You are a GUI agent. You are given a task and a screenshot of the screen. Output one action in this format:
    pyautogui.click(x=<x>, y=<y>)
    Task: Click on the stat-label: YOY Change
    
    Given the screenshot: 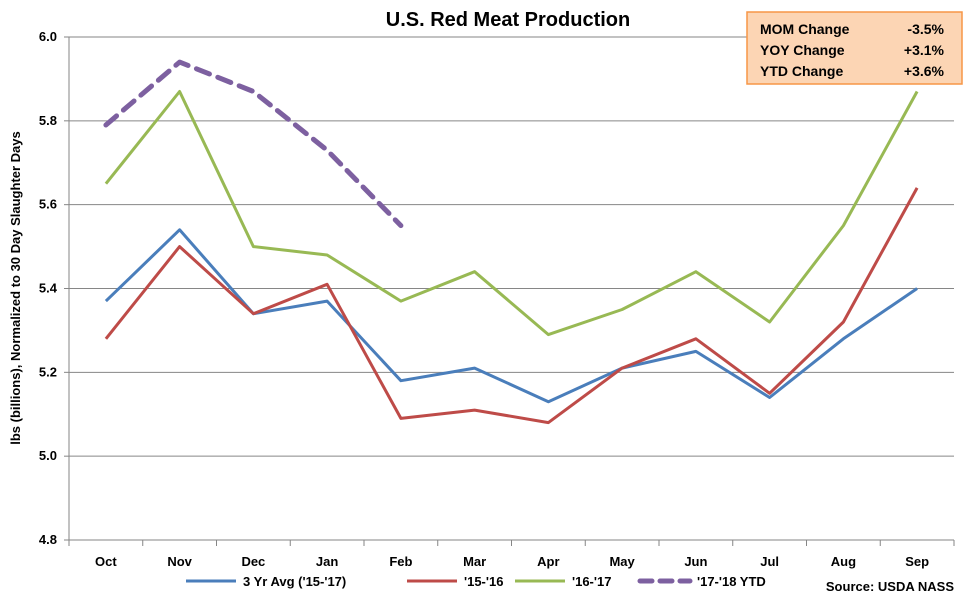 What is the action you would take?
    pyautogui.click(x=802, y=50)
    